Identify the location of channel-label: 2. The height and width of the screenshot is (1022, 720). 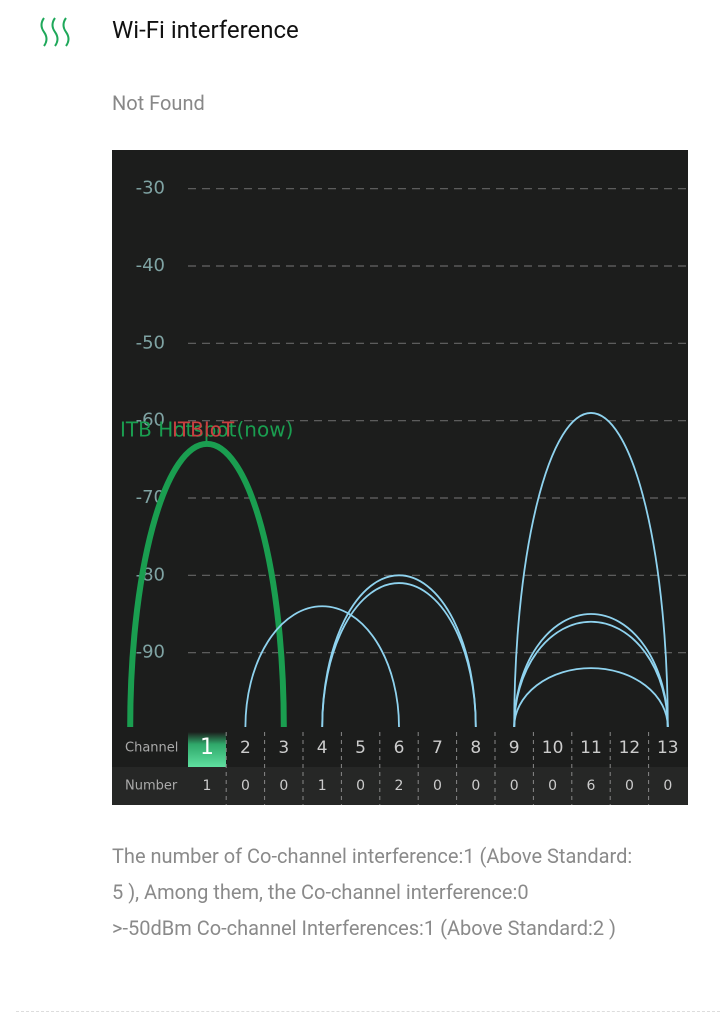
(245, 748).